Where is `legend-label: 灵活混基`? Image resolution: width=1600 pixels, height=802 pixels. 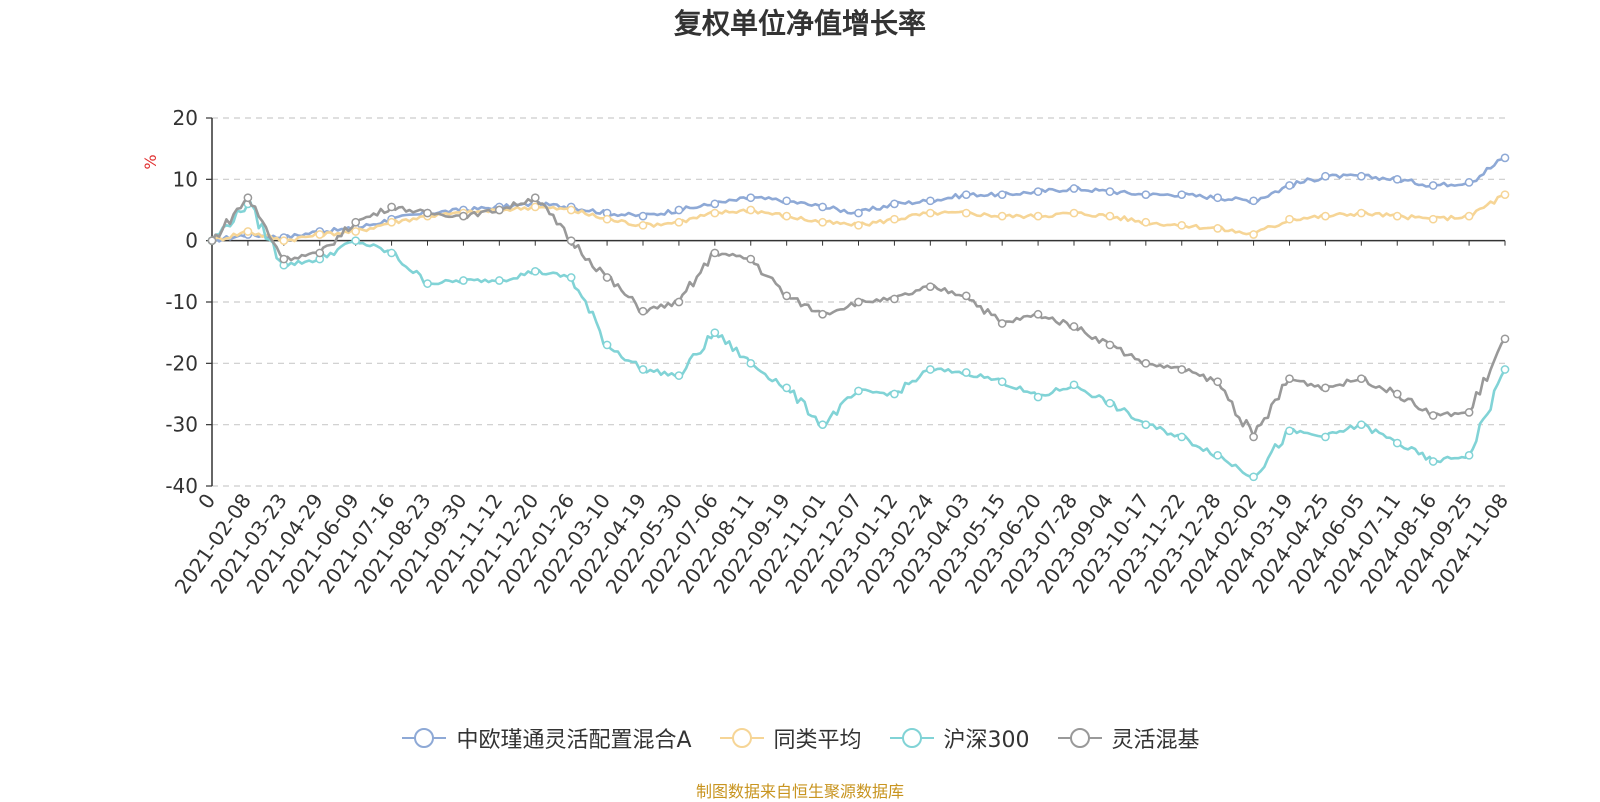 legend-label: 灵活混基 is located at coordinates (1155, 740).